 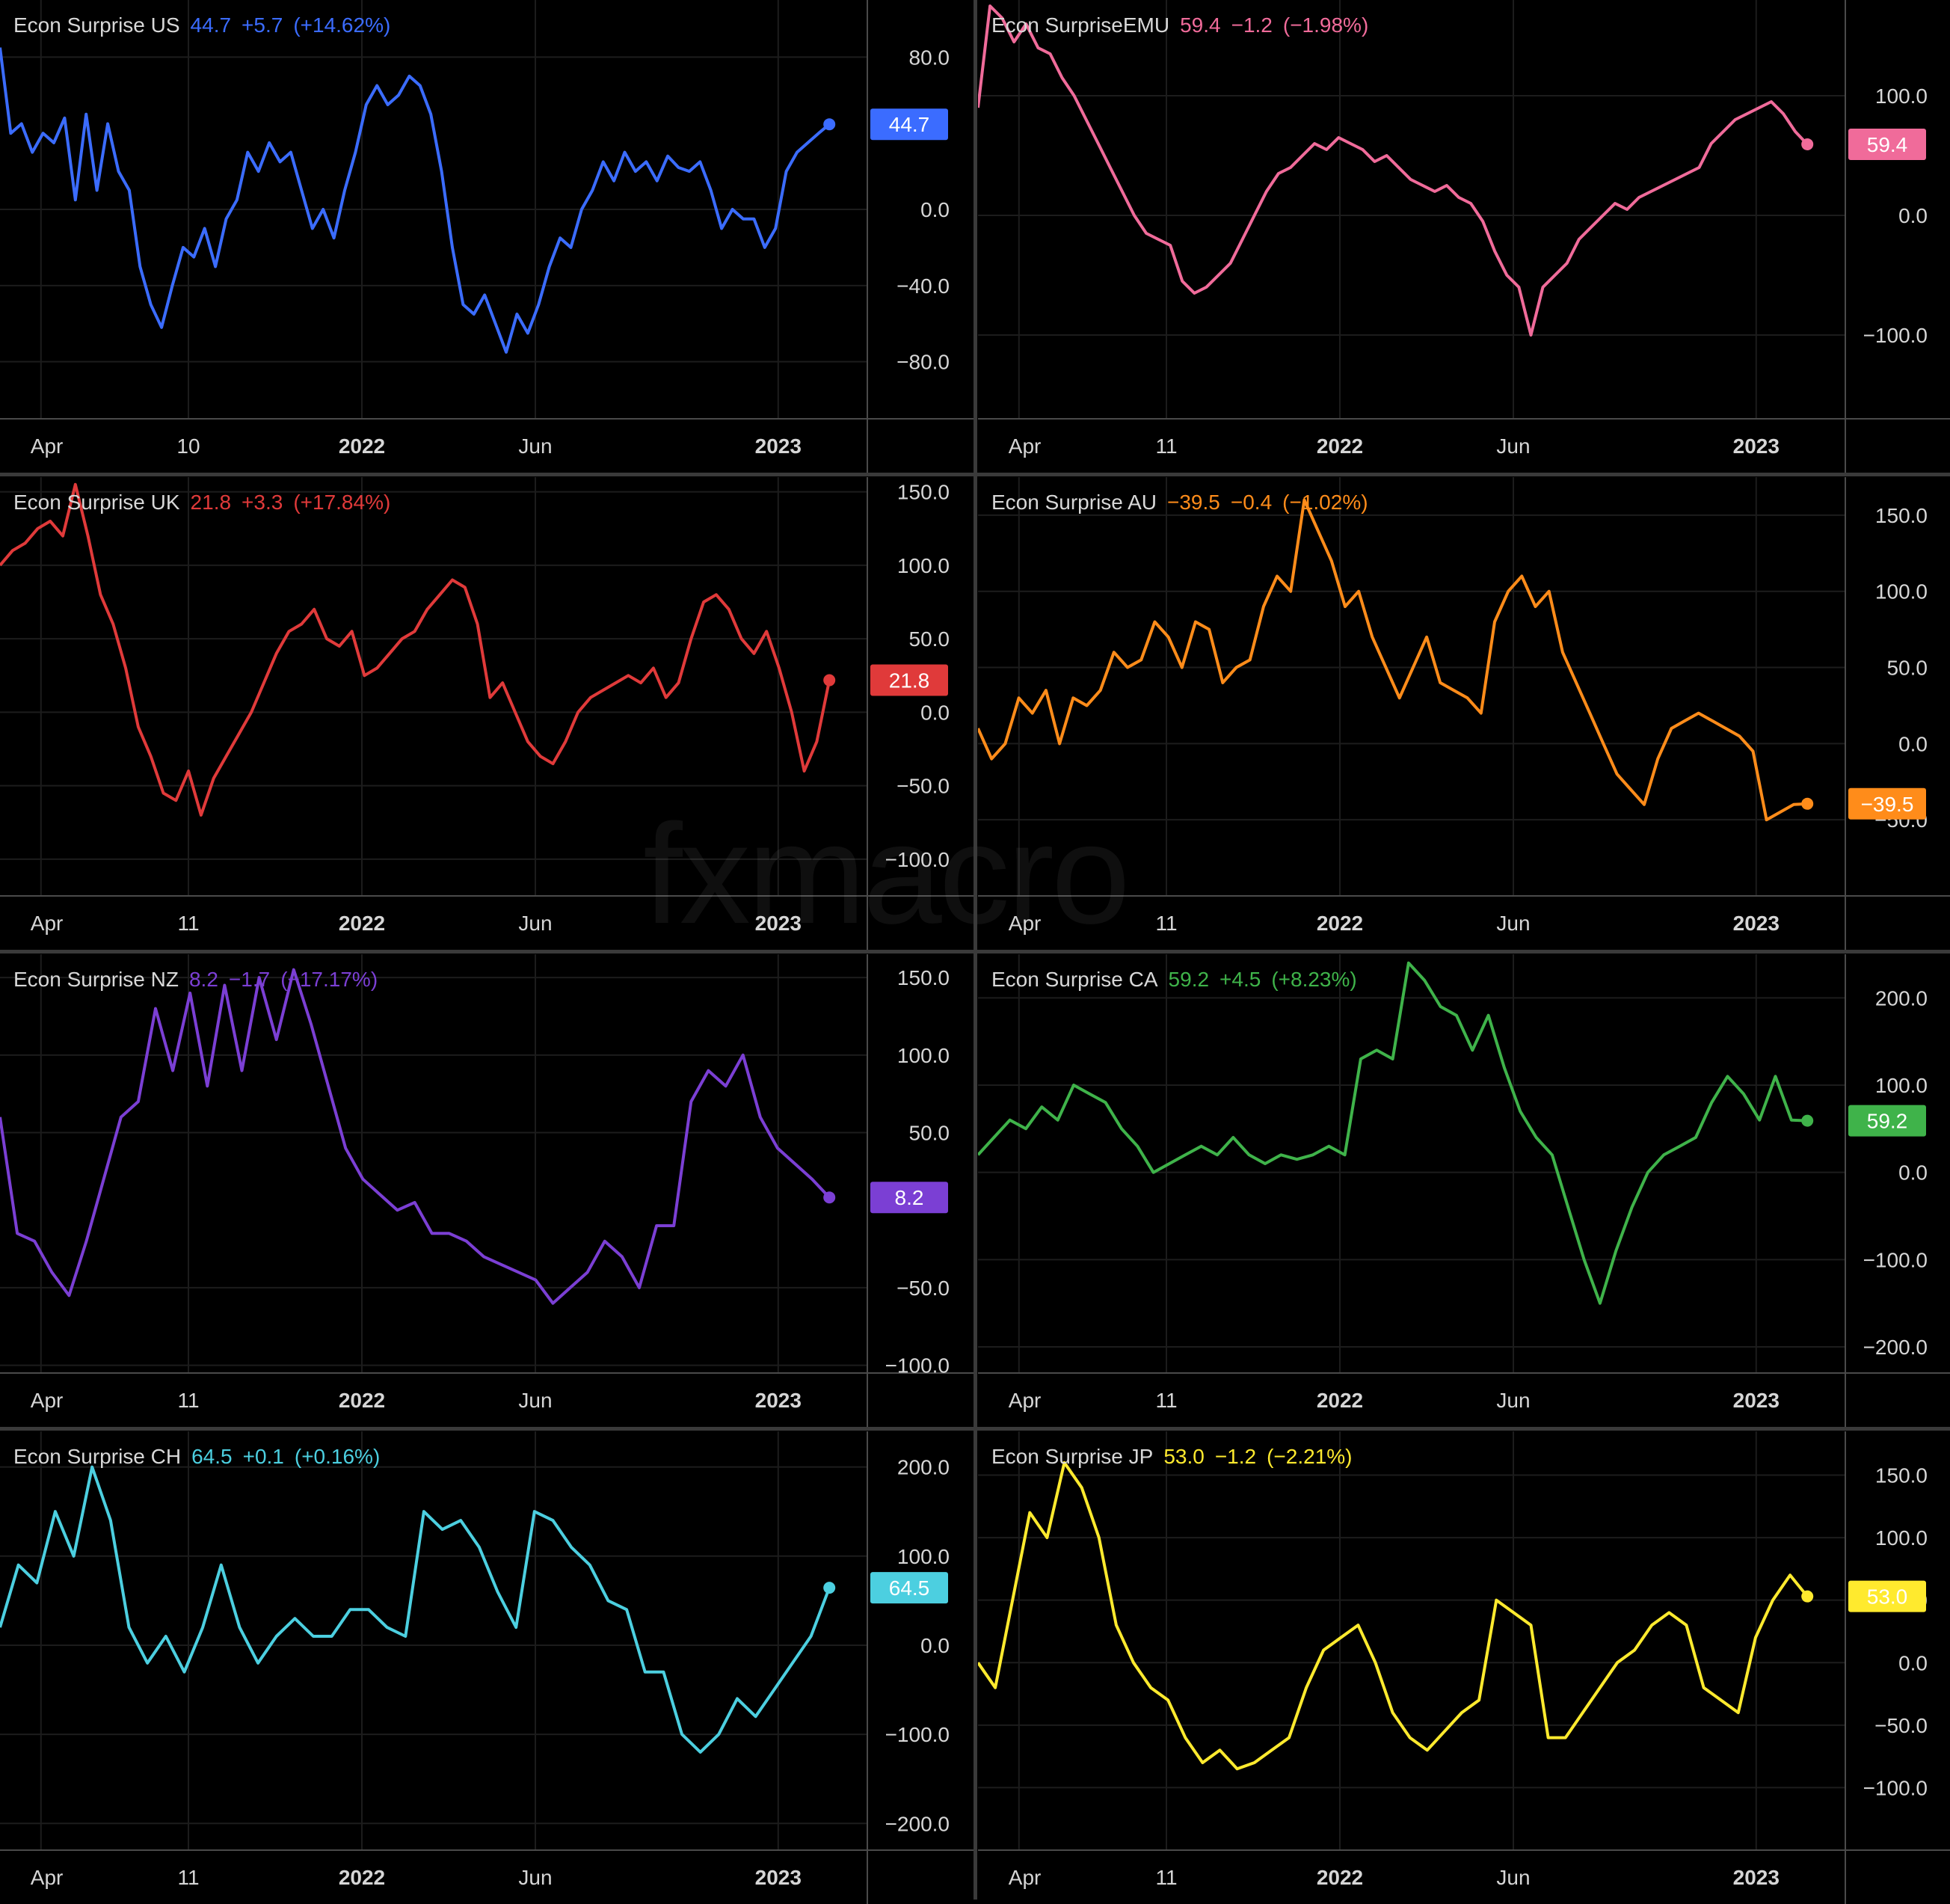 What do you see at coordinates (923, 286) in the screenshot?
I see `y-tick-label: −40.0` at bounding box center [923, 286].